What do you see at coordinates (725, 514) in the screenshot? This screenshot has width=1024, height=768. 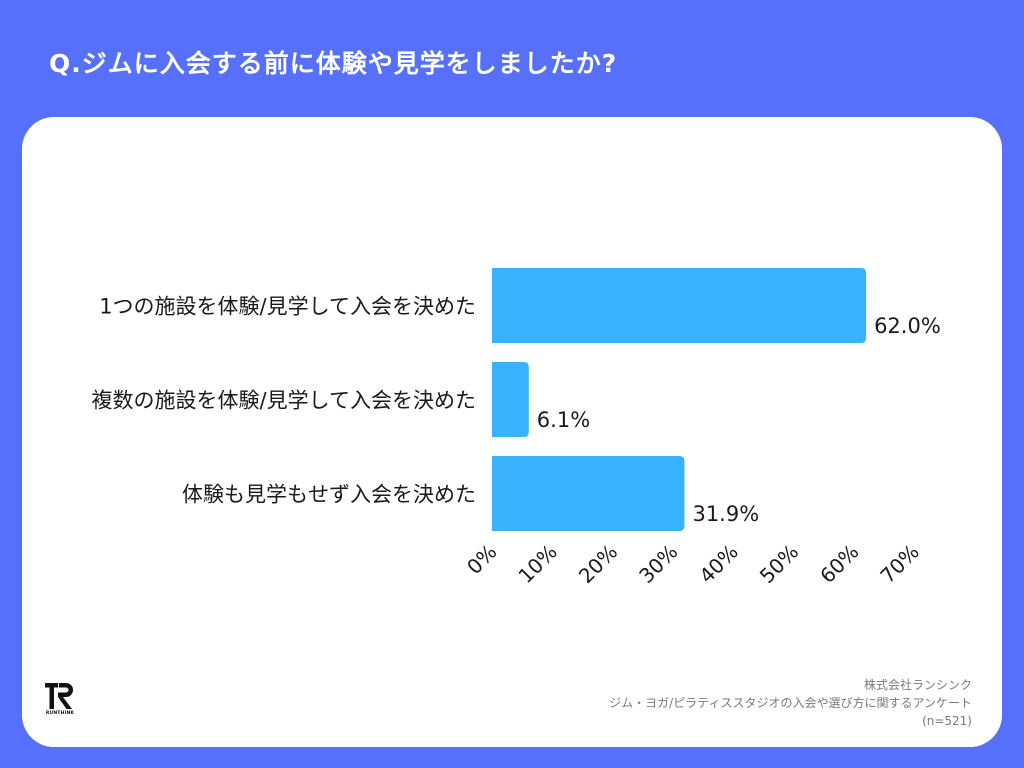 I see `value-label-3: 31.9%` at bounding box center [725, 514].